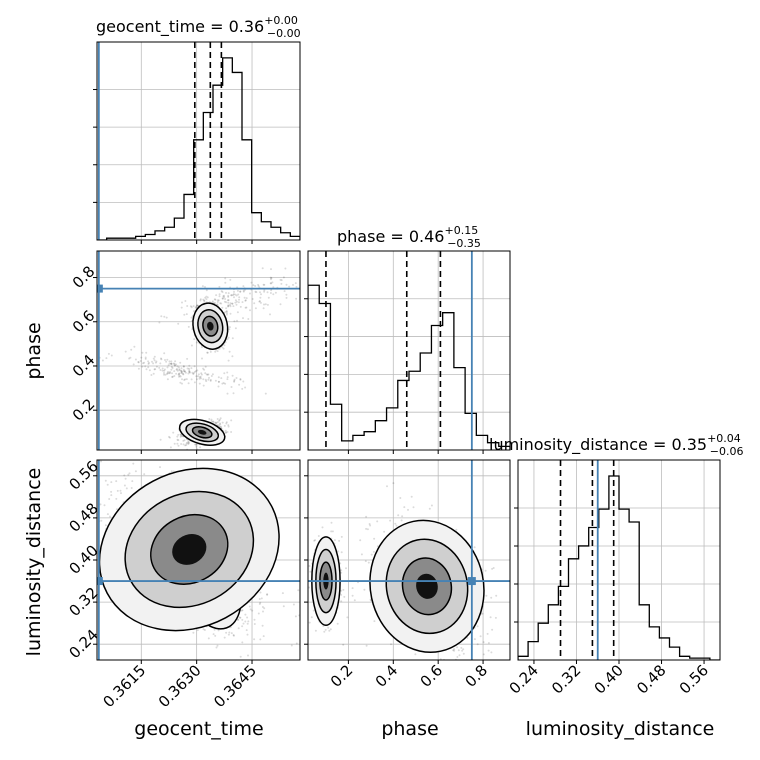 The height and width of the screenshot is (760, 760). Describe the element at coordinates (198, 560) in the screenshot. I see `scatter-panel-geocent_time-luminosity_distance` at that location.